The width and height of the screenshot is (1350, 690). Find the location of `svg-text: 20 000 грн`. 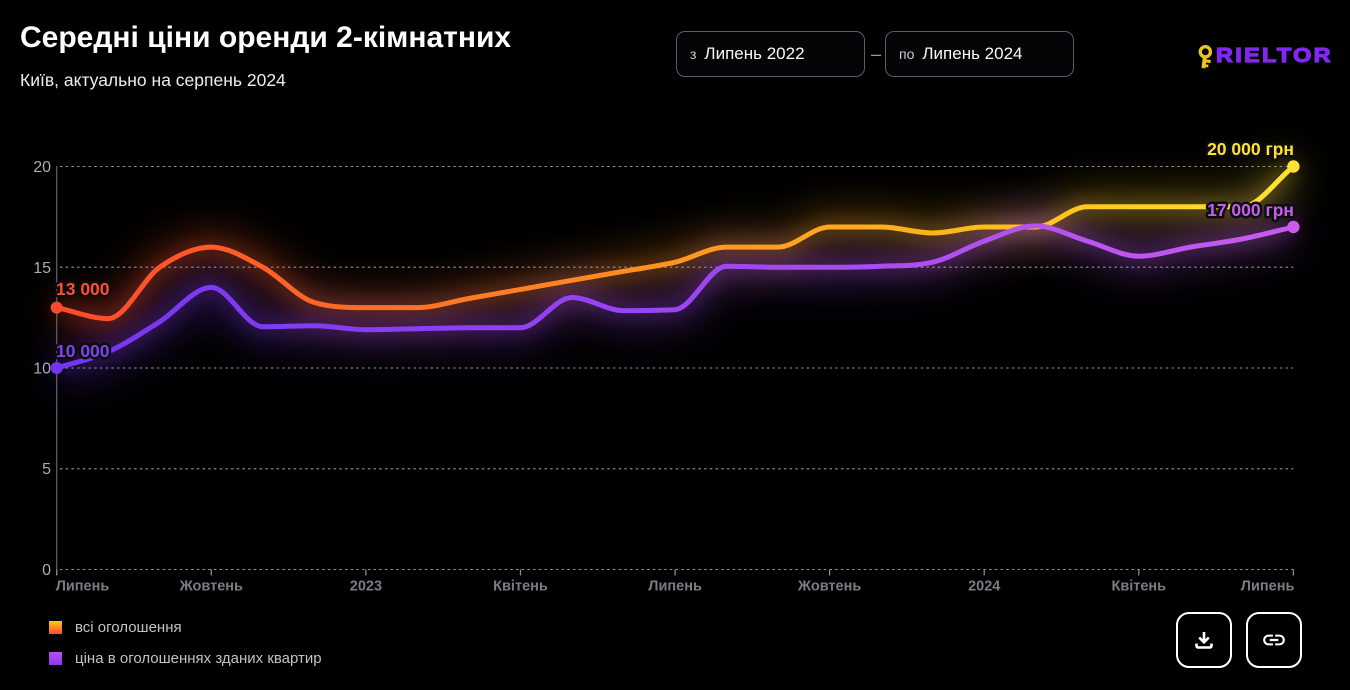

svg-text: 20 000 грн is located at coordinates (1250, 149).